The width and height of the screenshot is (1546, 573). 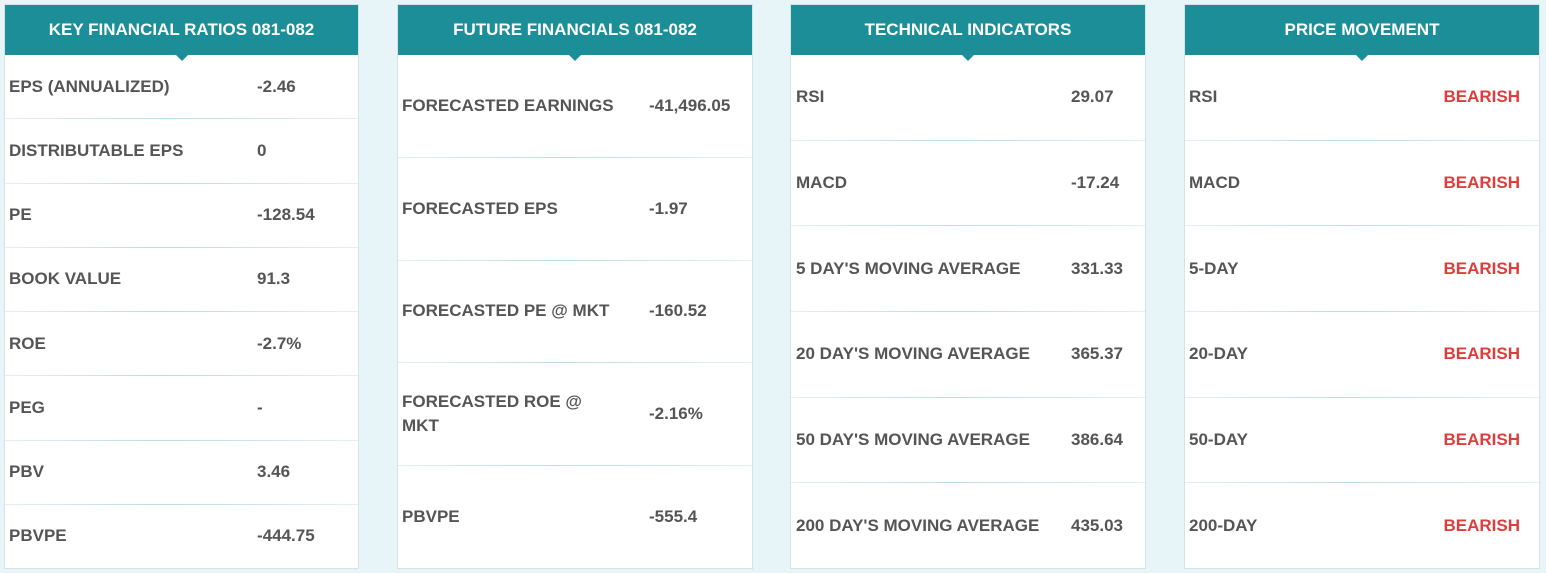 What do you see at coordinates (1097, 268) in the screenshot?
I see `row-value: 331.33` at bounding box center [1097, 268].